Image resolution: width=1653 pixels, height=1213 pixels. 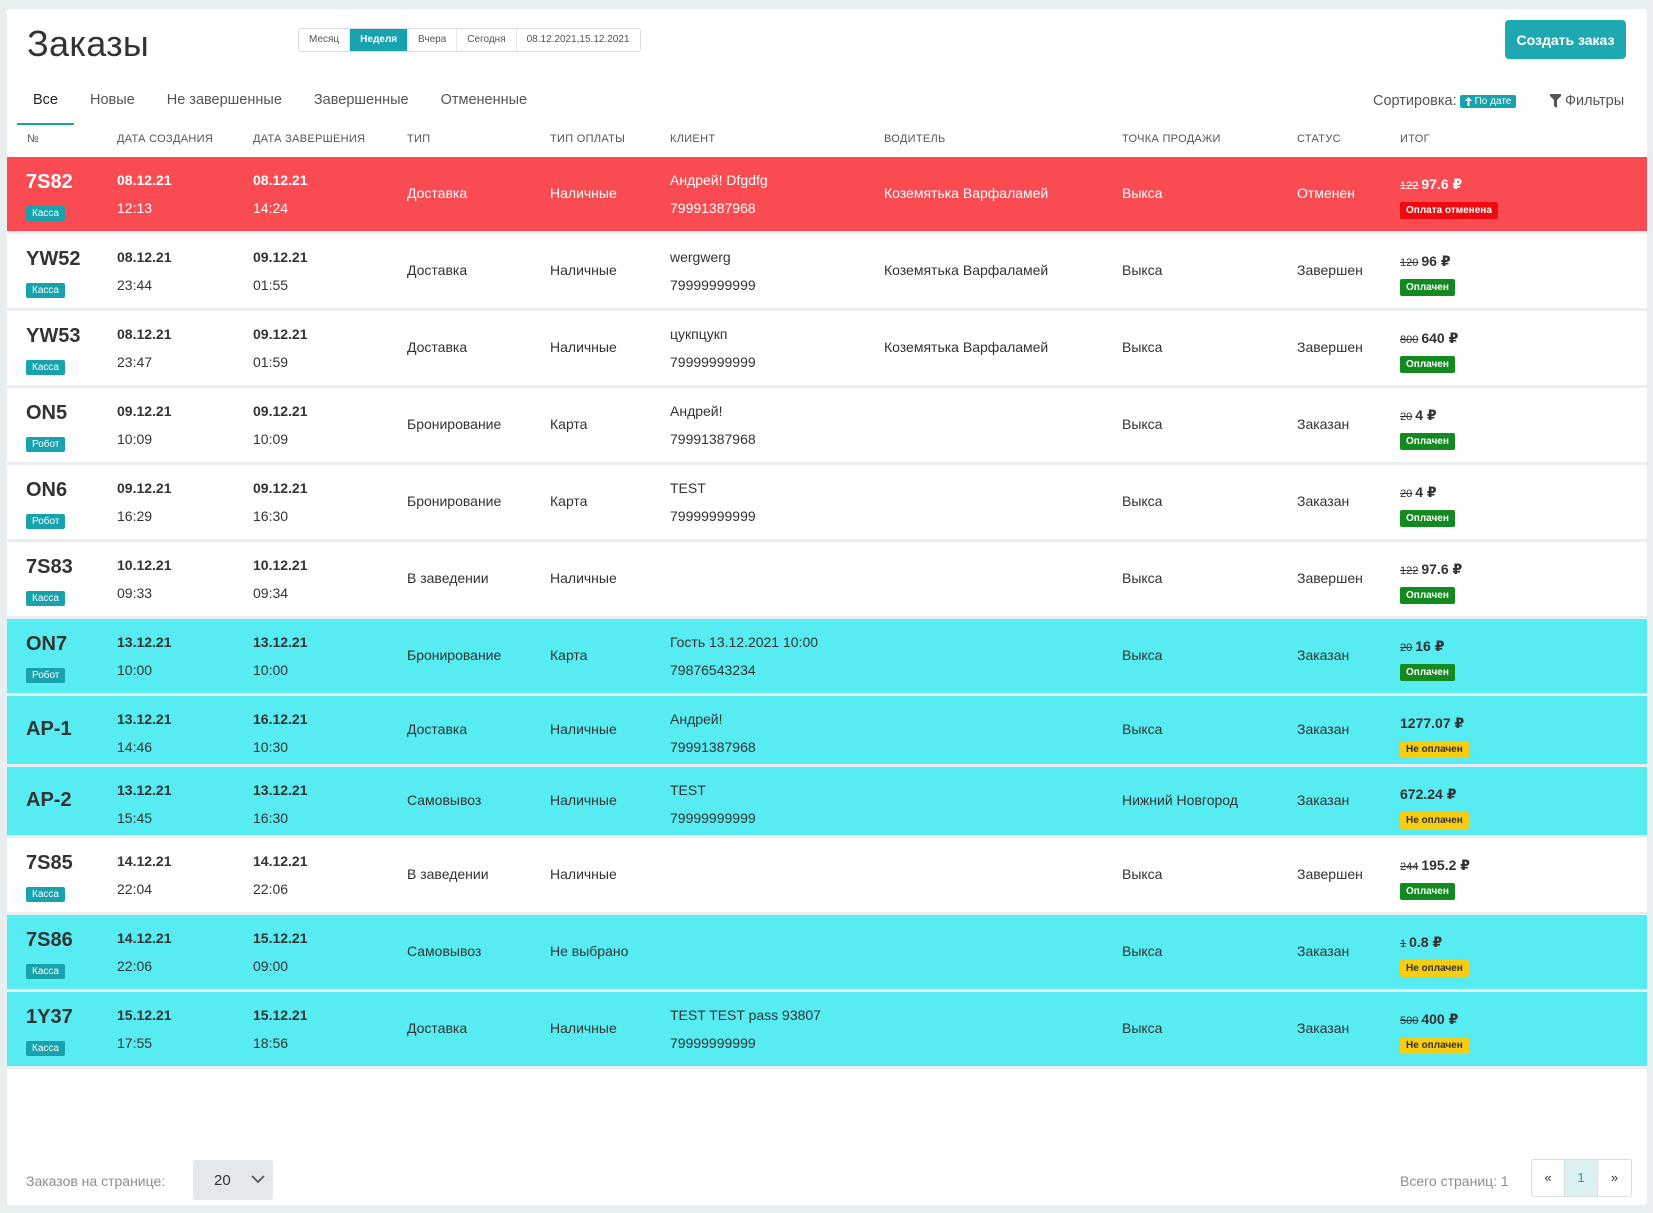 I want to click on payment-type: Не выбрано, so click(x=589, y=951).